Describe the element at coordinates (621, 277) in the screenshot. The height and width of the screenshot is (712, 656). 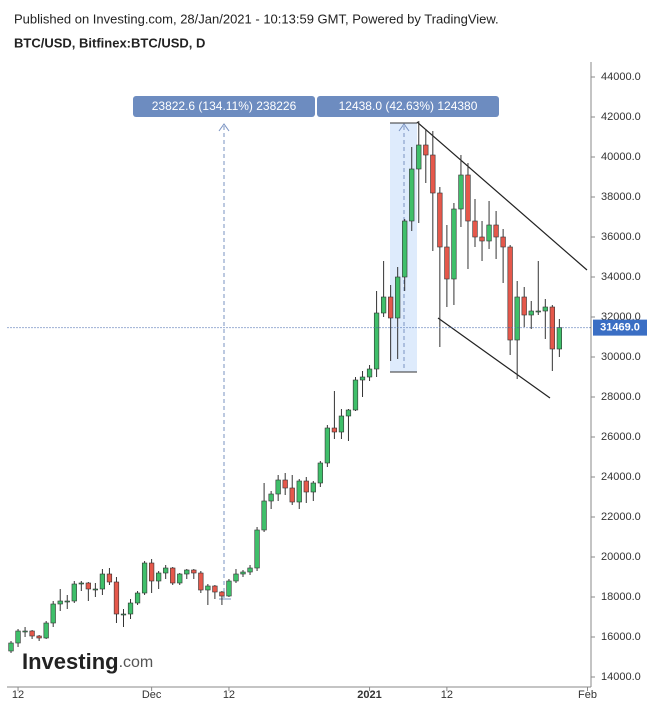
I see `y-tick-label: 34000.0` at that location.